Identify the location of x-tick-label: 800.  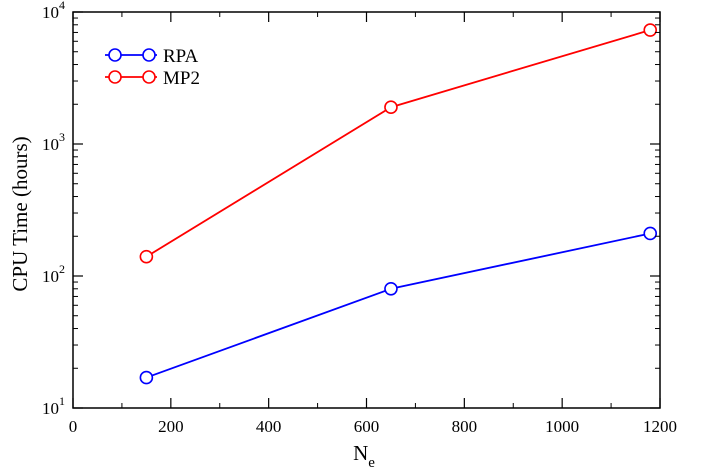
(465, 426).